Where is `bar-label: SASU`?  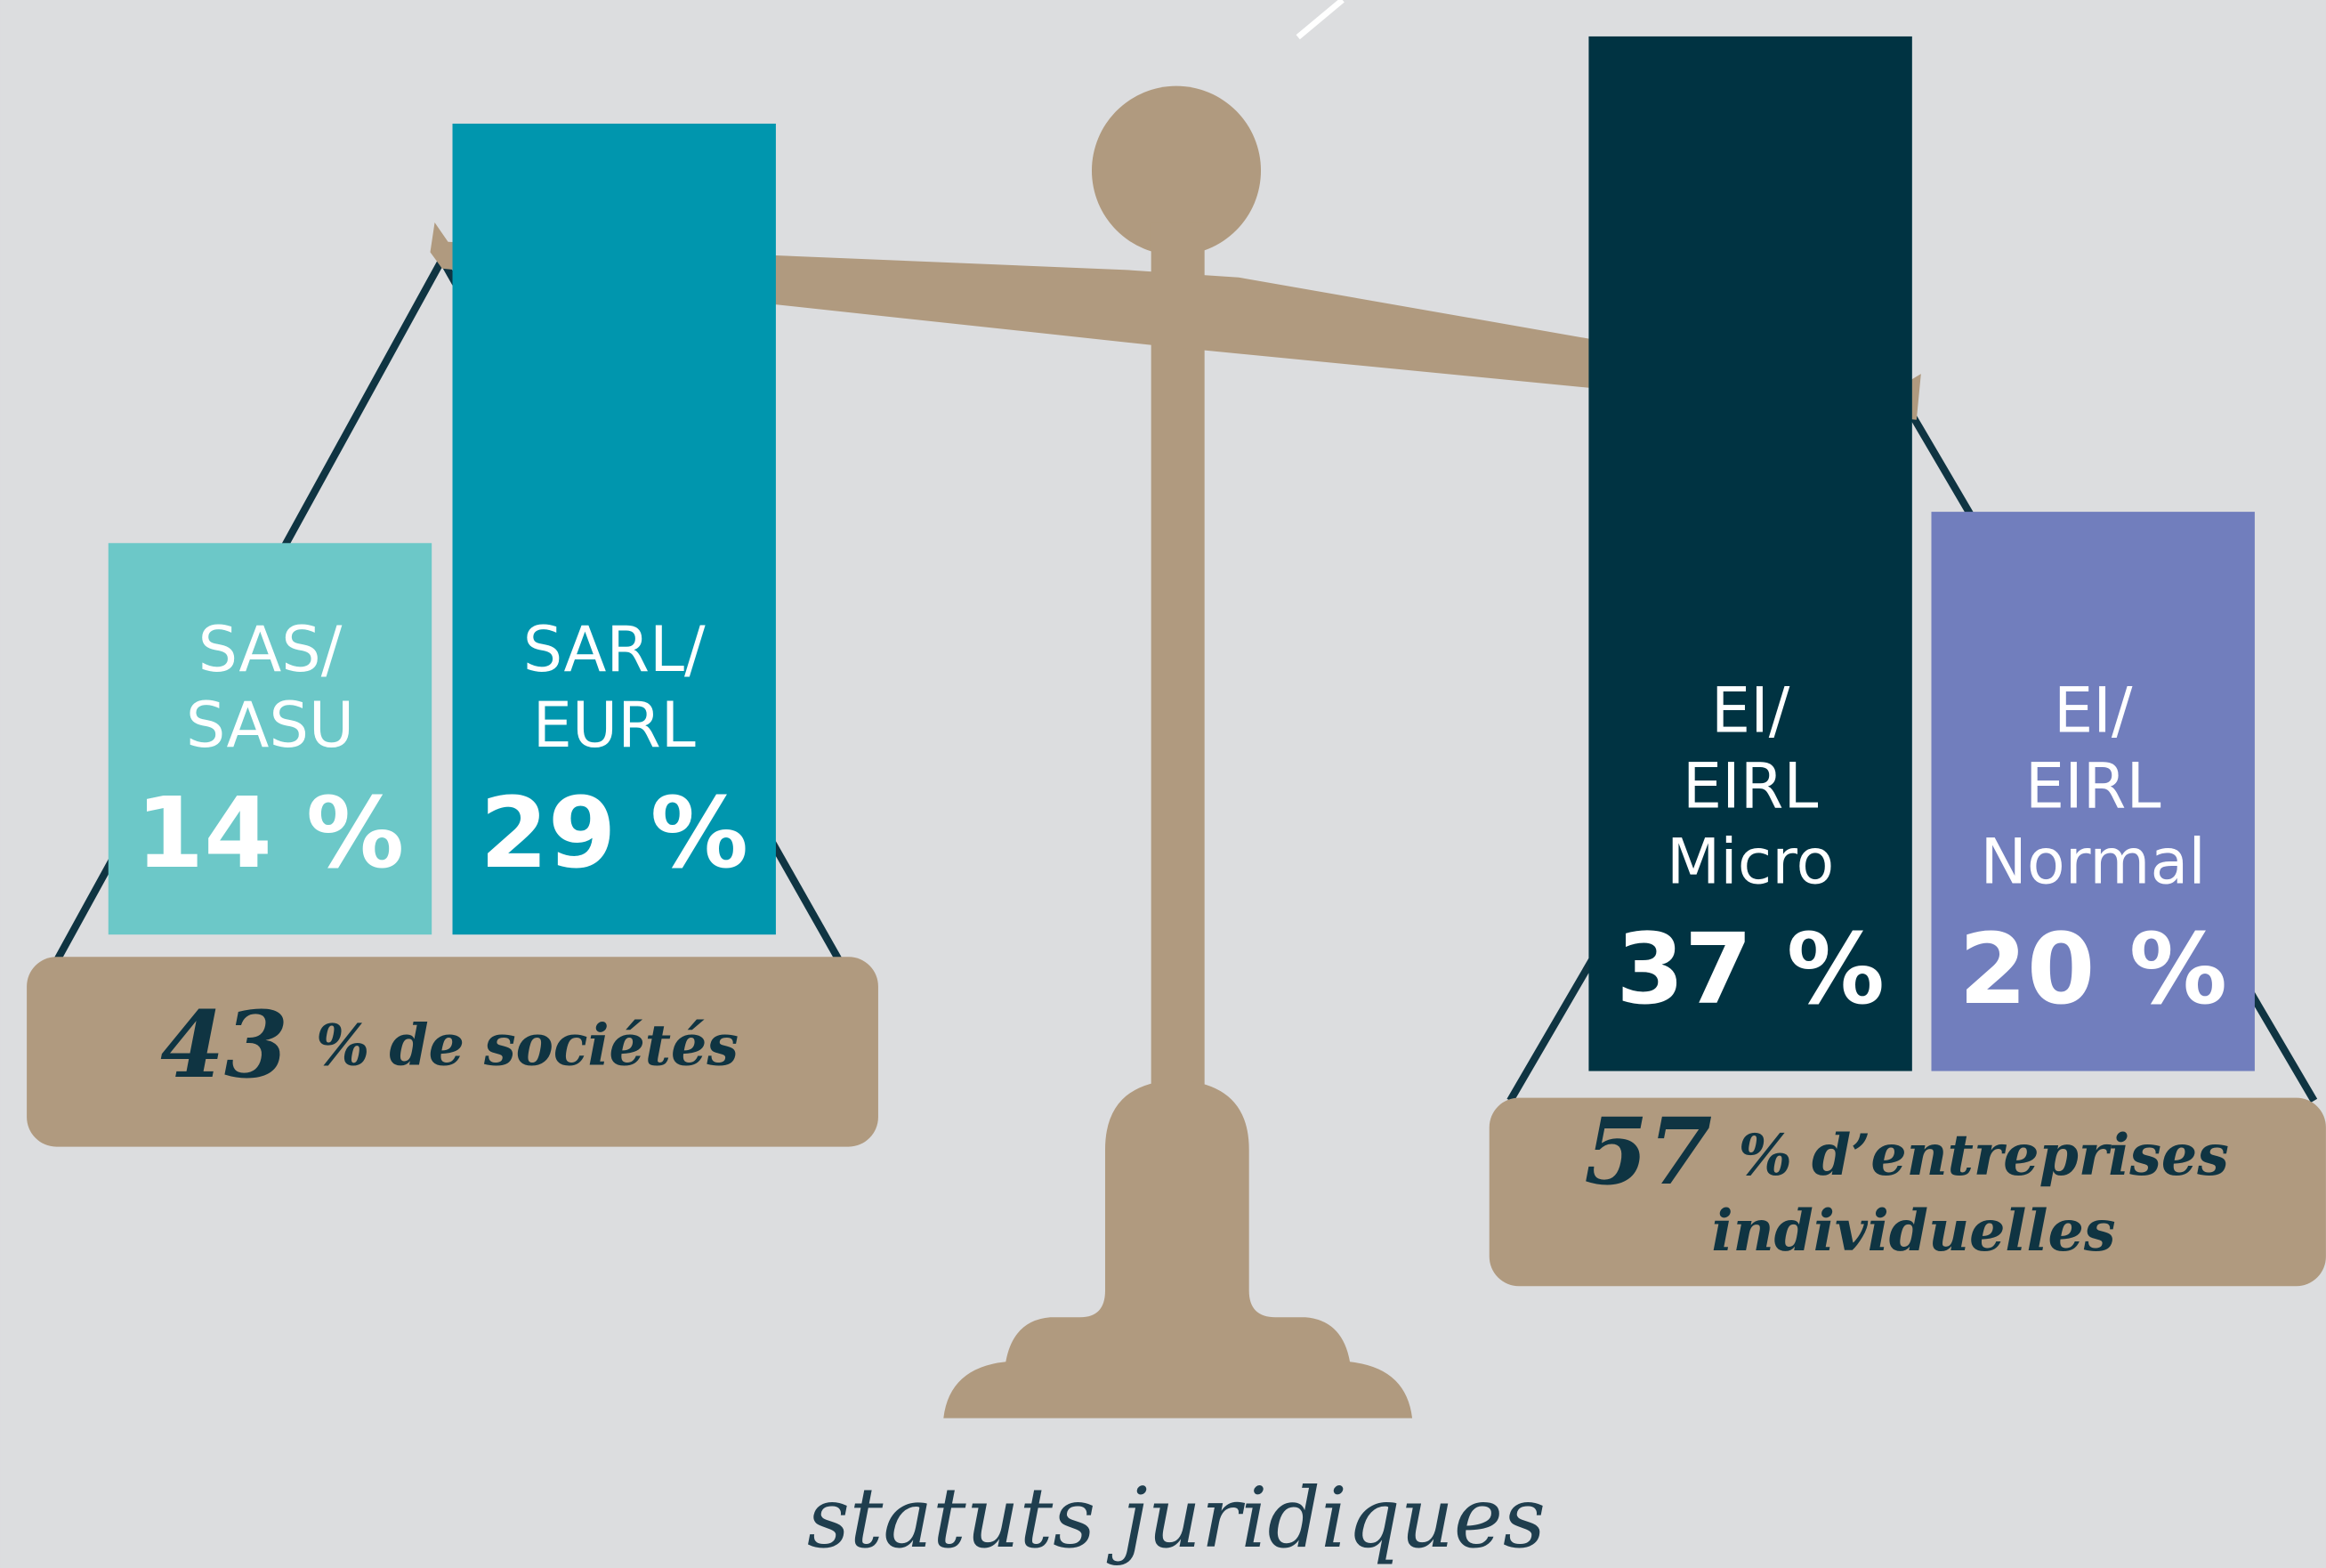 bar-label: SASU is located at coordinates (270, 725).